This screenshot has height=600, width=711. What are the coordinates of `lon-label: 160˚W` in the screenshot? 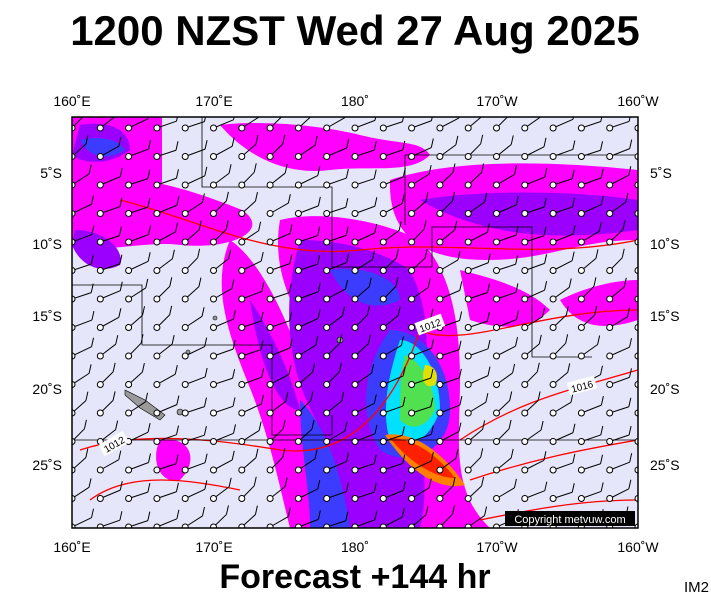 It's located at (638, 547).